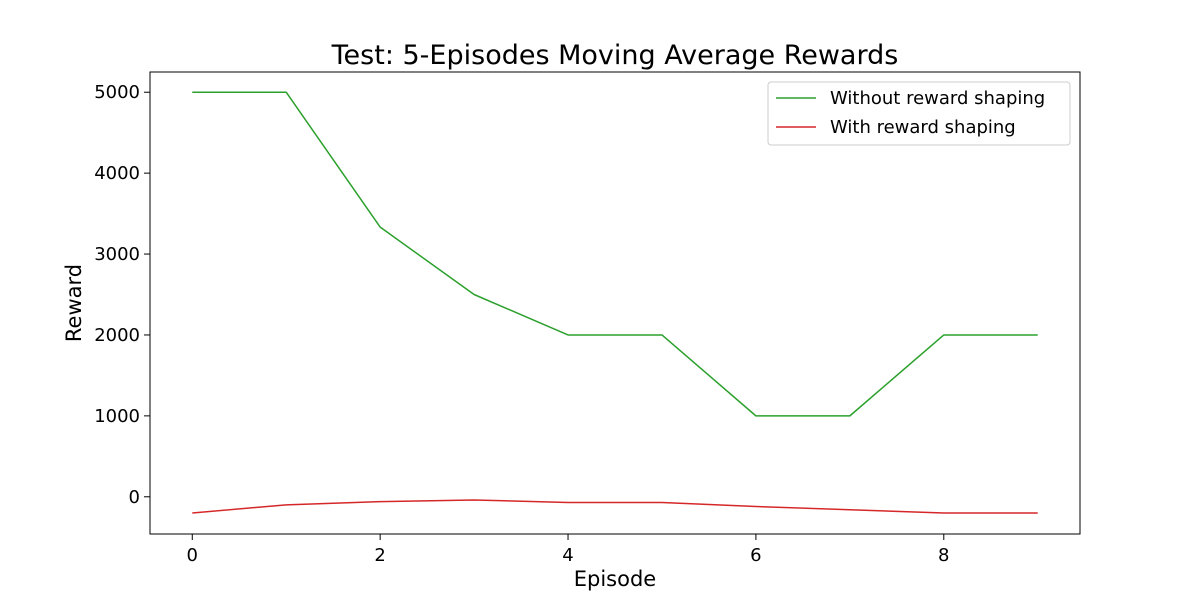  What do you see at coordinates (74, 303) in the screenshot?
I see `y-axis-label: Reward` at bounding box center [74, 303].